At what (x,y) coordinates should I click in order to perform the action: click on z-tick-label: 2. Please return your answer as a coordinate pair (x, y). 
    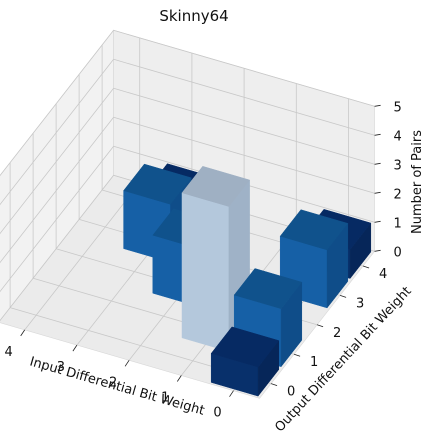
    Looking at the image, I should click on (397, 194).